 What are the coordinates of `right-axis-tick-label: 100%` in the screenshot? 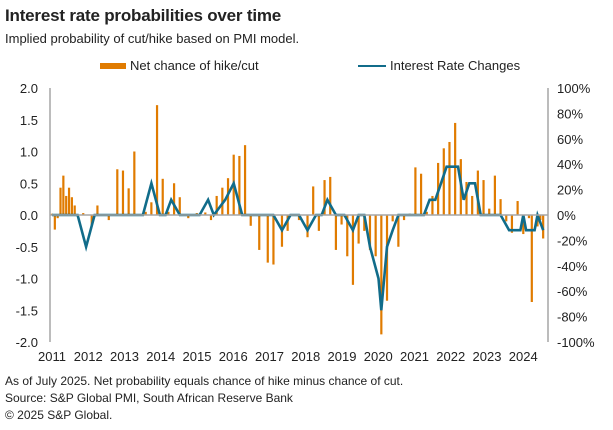 It's located at (574, 88).